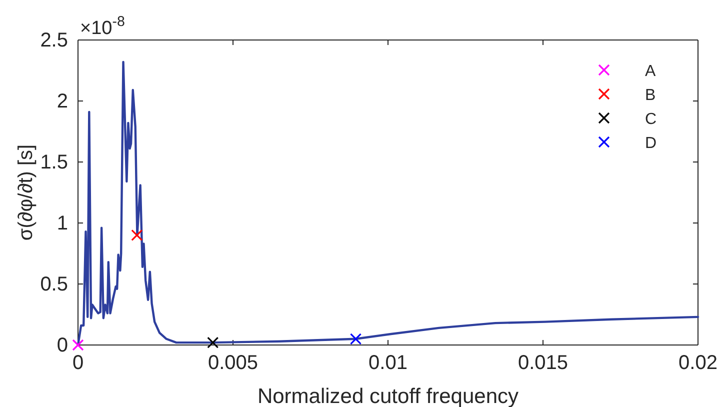  Describe the element at coordinates (62, 345) in the screenshot. I see `y-tick-label: 0` at that location.